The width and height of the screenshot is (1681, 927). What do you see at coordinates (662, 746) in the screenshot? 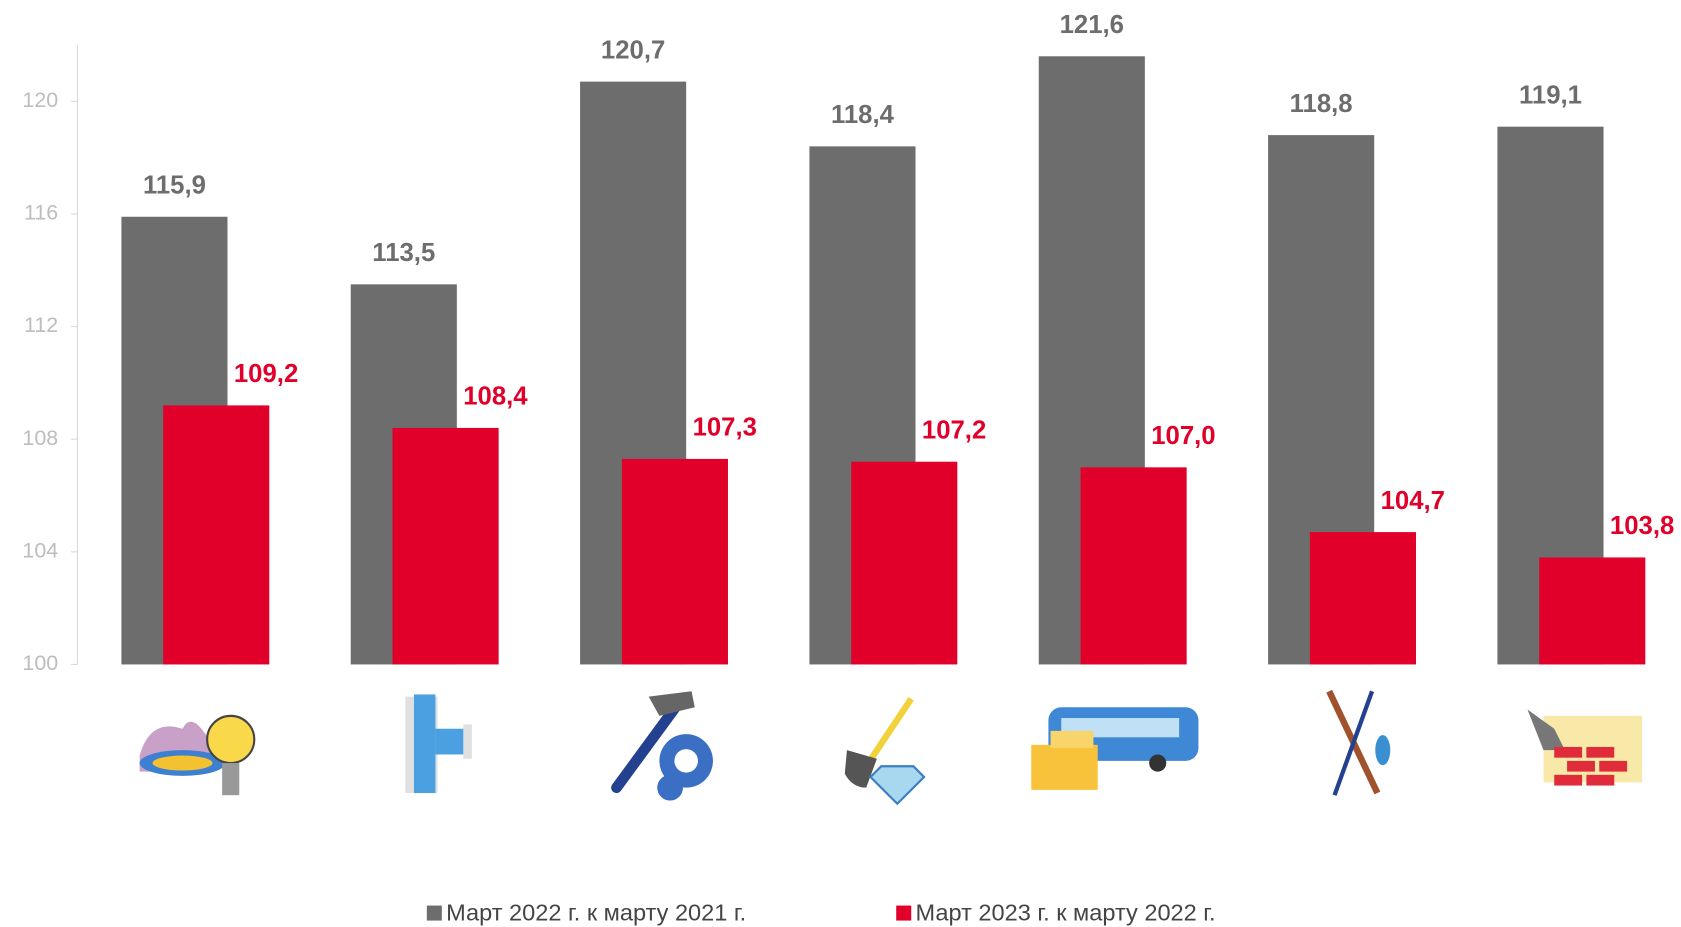
I see `icon-tools` at bounding box center [662, 746].